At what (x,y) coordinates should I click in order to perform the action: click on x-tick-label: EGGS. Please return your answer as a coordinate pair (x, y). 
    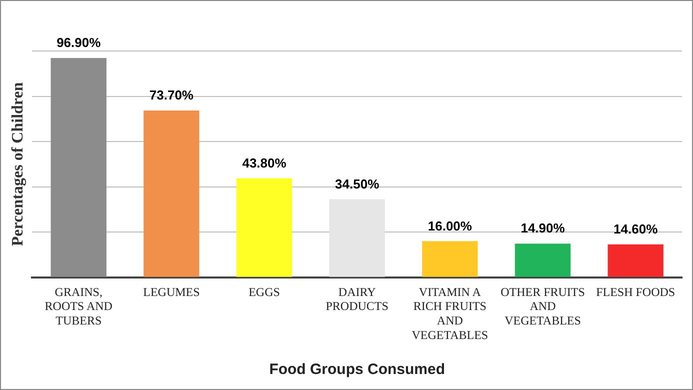
    Looking at the image, I should click on (264, 291).